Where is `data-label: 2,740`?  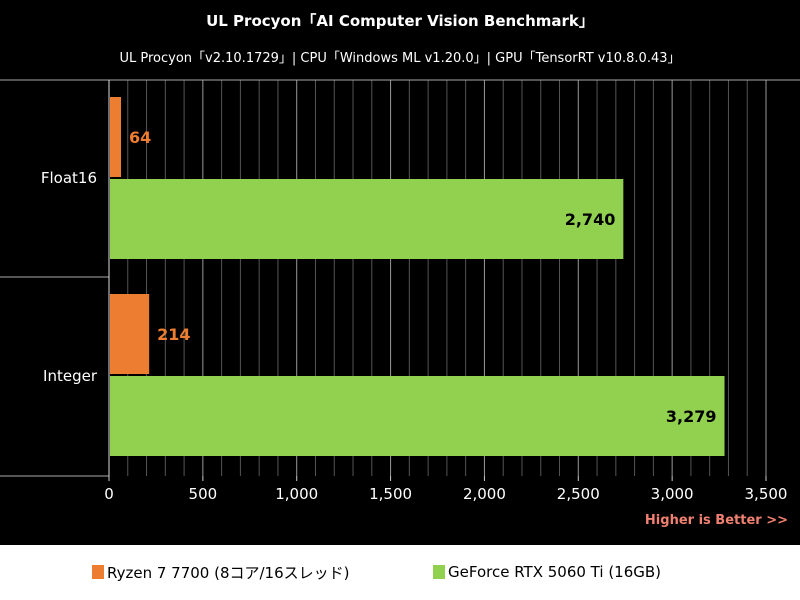
data-label: 2,740 is located at coordinates (590, 219).